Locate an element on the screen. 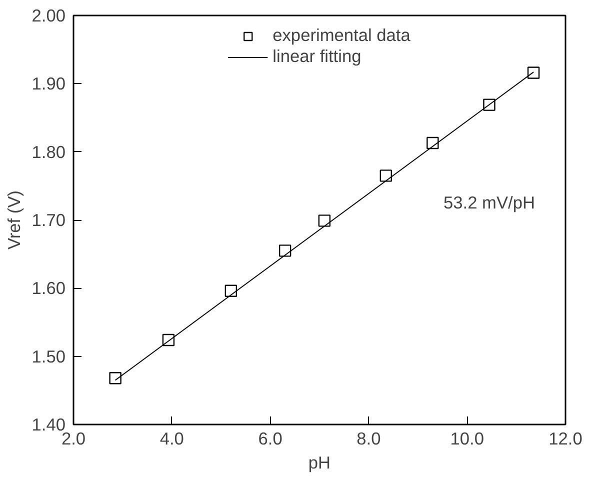 The width and height of the screenshot is (589, 479). x-tick-label: 10.0 is located at coordinates (467, 438).